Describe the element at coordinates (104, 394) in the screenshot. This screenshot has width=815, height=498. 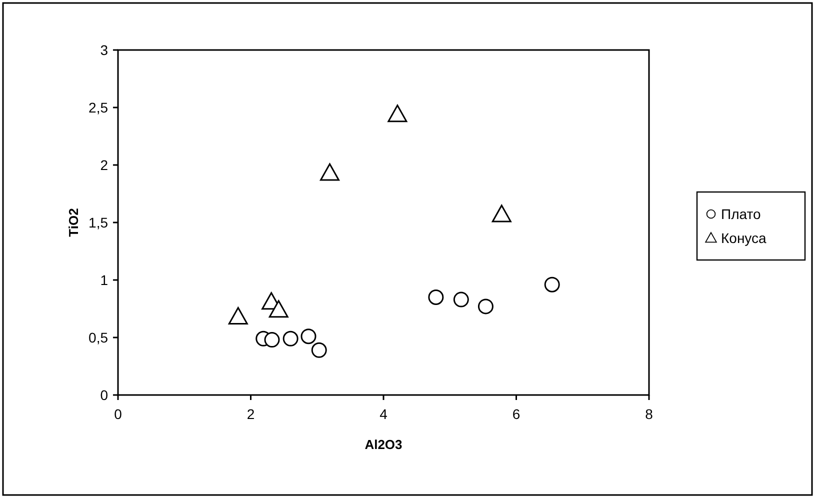
I see `y-tick-label: 0` at that location.